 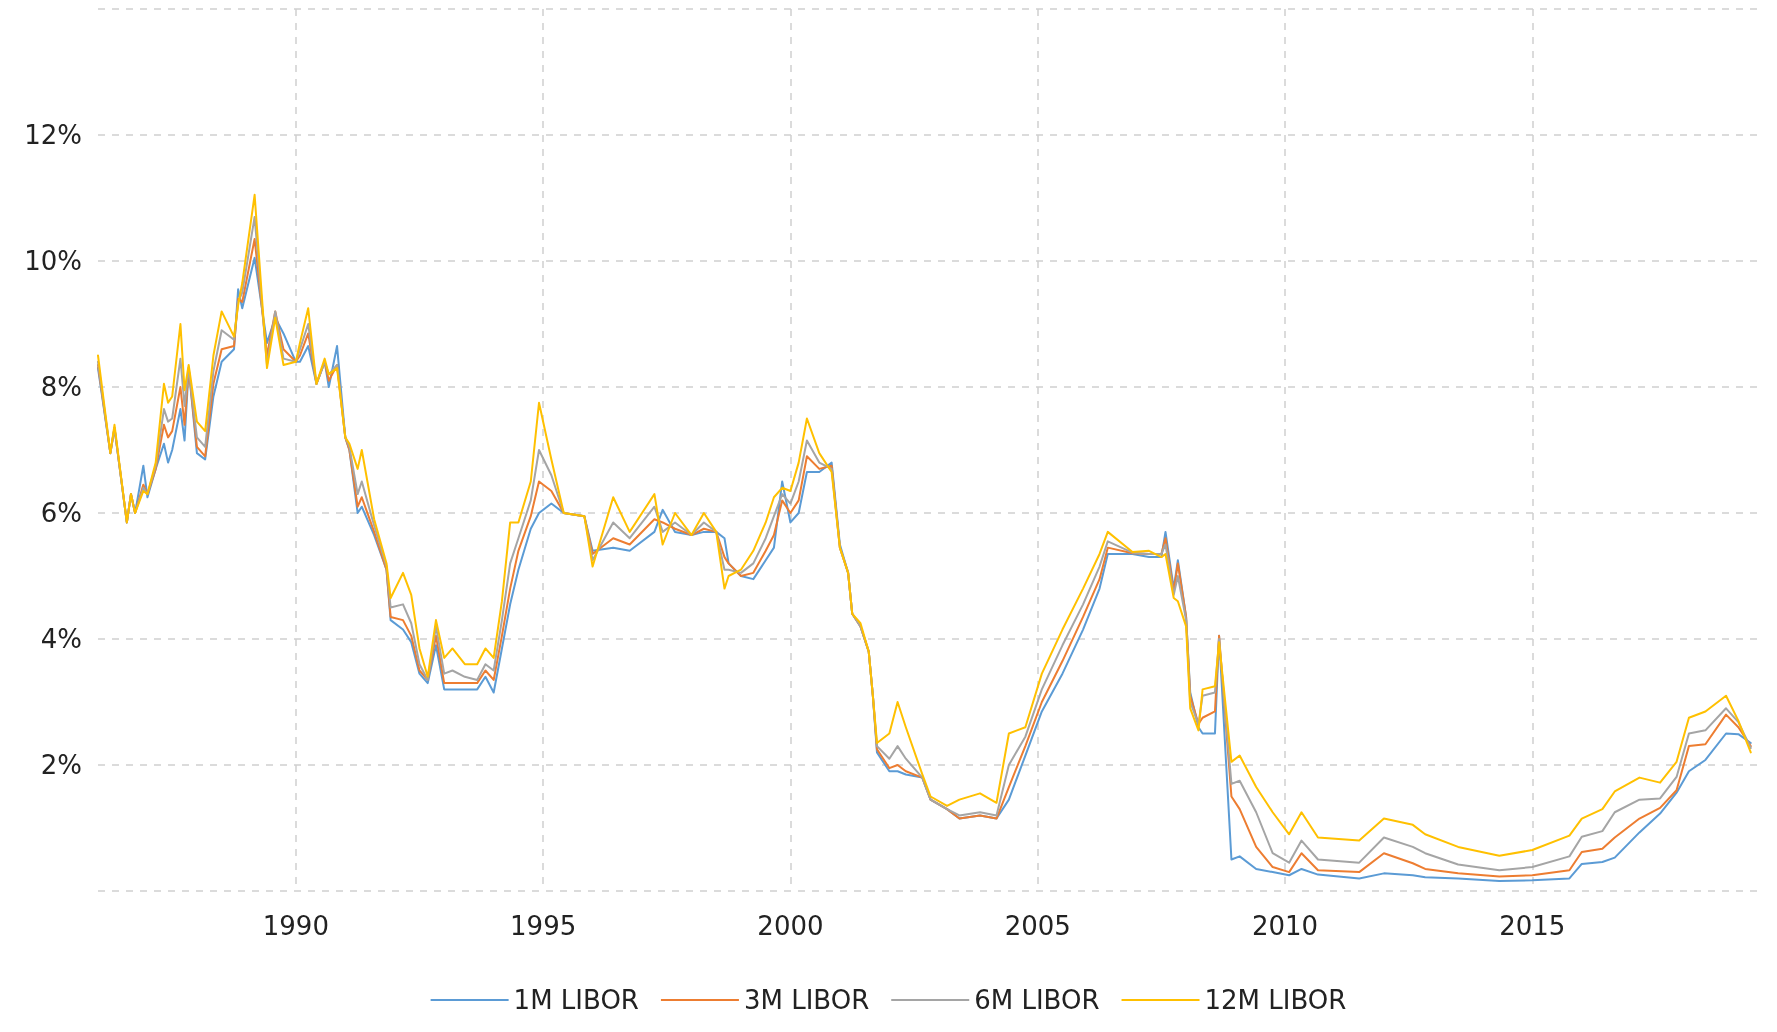 What do you see at coordinates (1037, 926) in the screenshot?
I see `x-tick-label: 2005` at bounding box center [1037, 926].